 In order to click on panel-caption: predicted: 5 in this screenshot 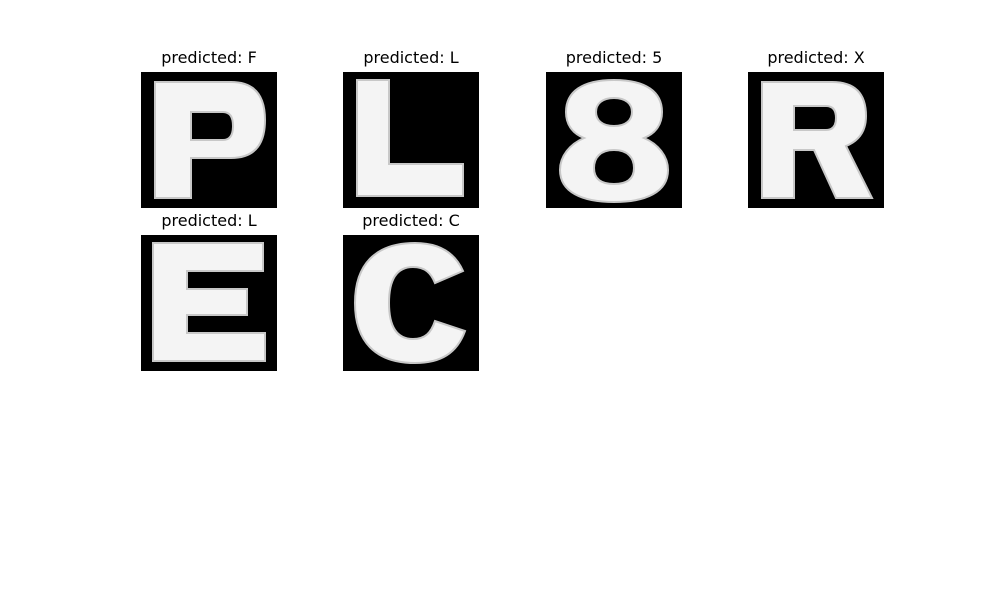, I will do `click(614, 57)`.